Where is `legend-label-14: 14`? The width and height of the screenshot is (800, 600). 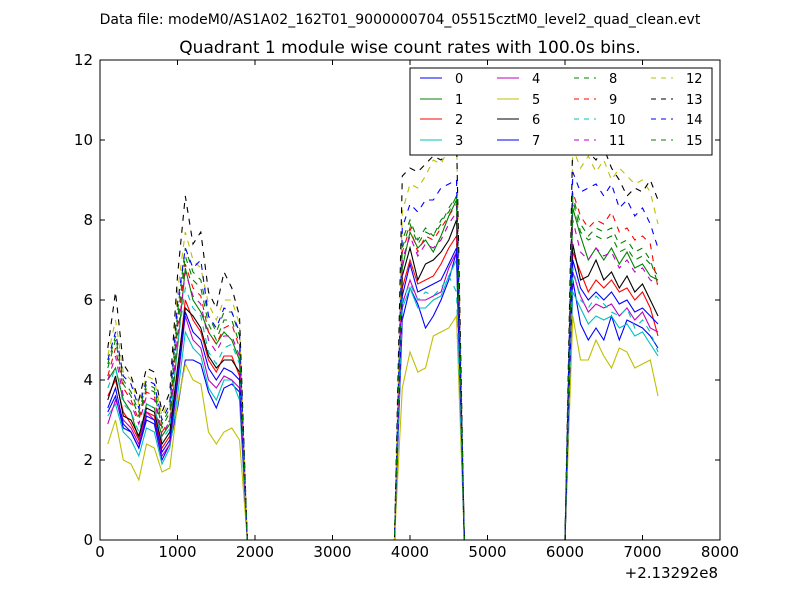
legend-label-14: 14 is located at coordinates (694, 120).